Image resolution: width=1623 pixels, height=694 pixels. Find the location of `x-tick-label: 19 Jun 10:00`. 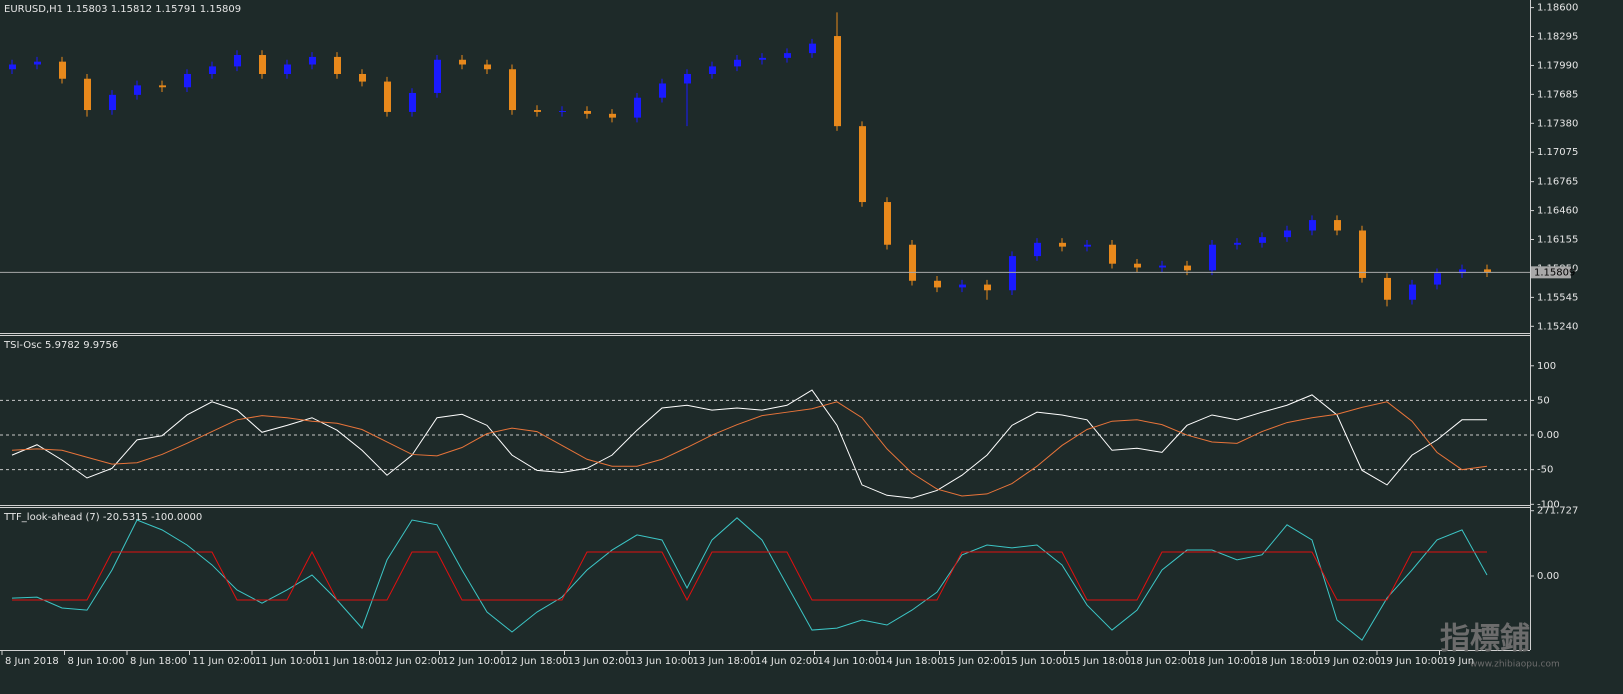

x-tick-label: 19 Jun 10:00 is located at coordinates (1412, 661).